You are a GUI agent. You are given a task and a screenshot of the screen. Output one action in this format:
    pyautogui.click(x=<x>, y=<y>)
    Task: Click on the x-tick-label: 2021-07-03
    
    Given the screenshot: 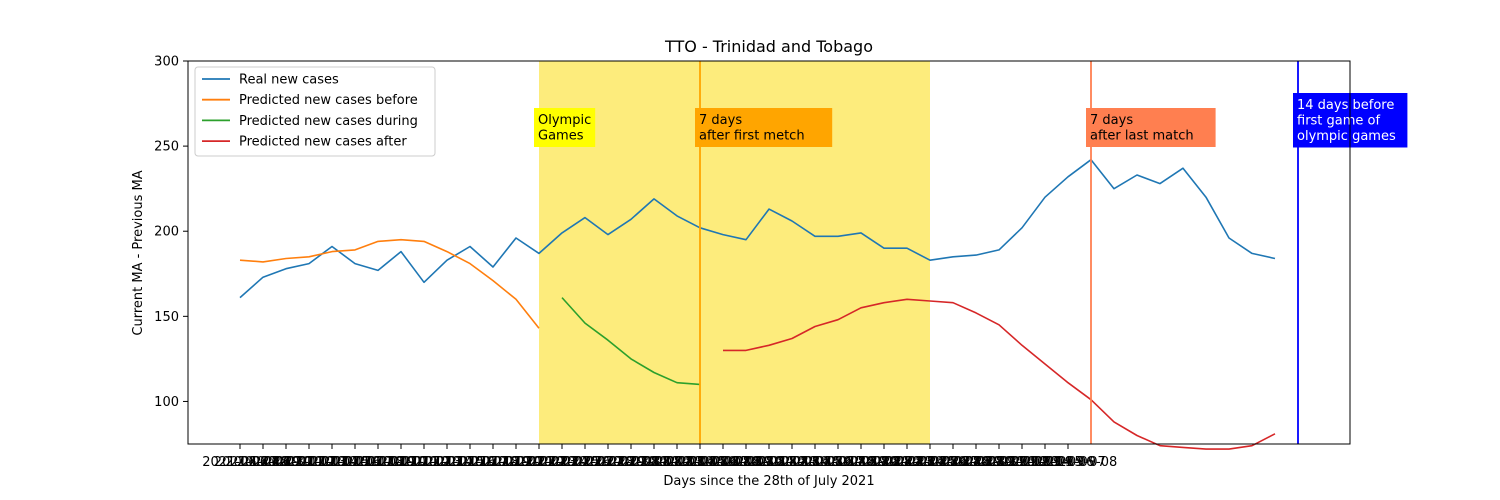 What is the action you would take?
    pyautogui.click(x=309, y=462)
    